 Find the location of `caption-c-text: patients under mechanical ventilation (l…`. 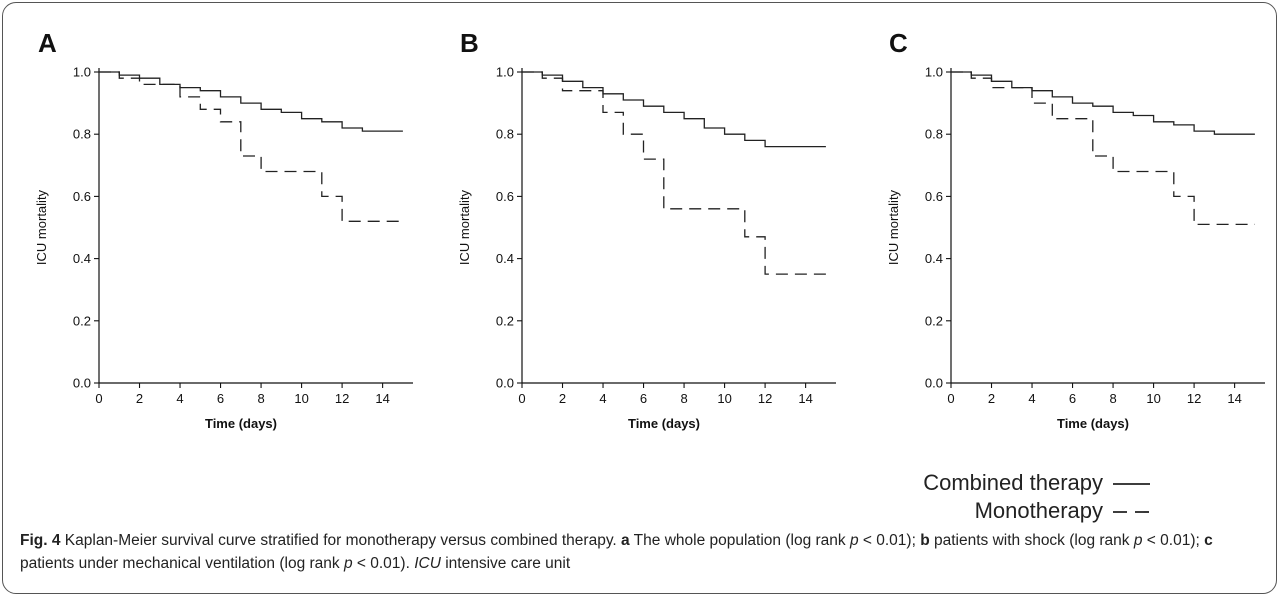

caption-c-text: patients under mechanical ventilation (l… is located at coordinates (182, 563).